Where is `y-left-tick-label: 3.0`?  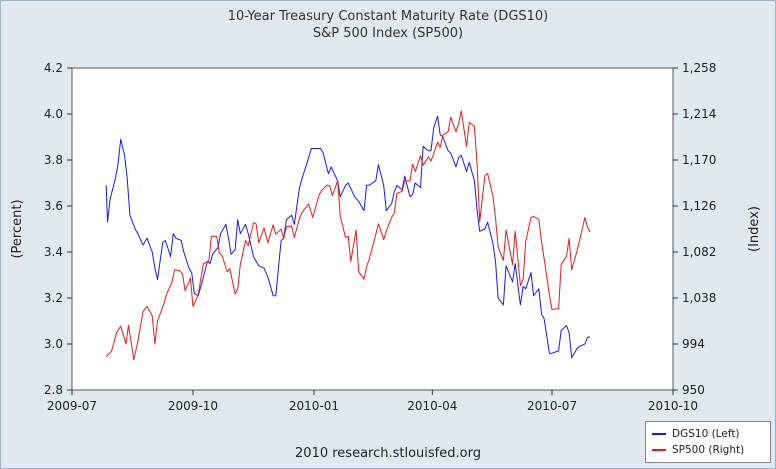
y-left-tick-label: 3.0 is located at coordinates (53, 344).